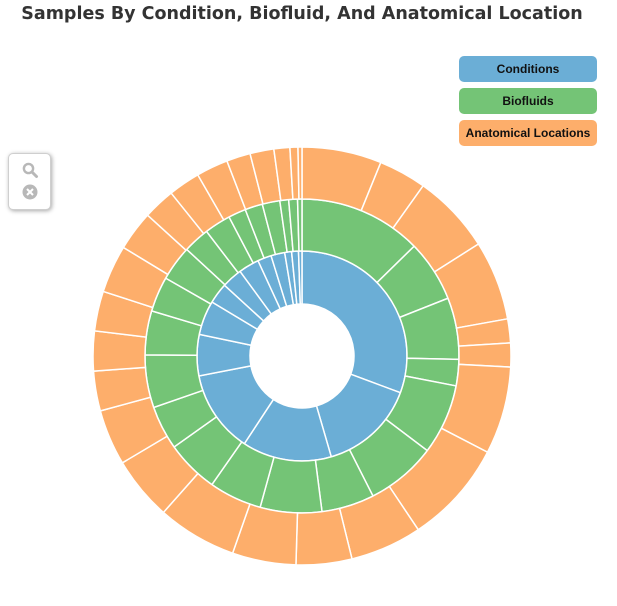 This screenshot has height=606, width=617. I want to click on zoom-reset-button, so click(30, 192).